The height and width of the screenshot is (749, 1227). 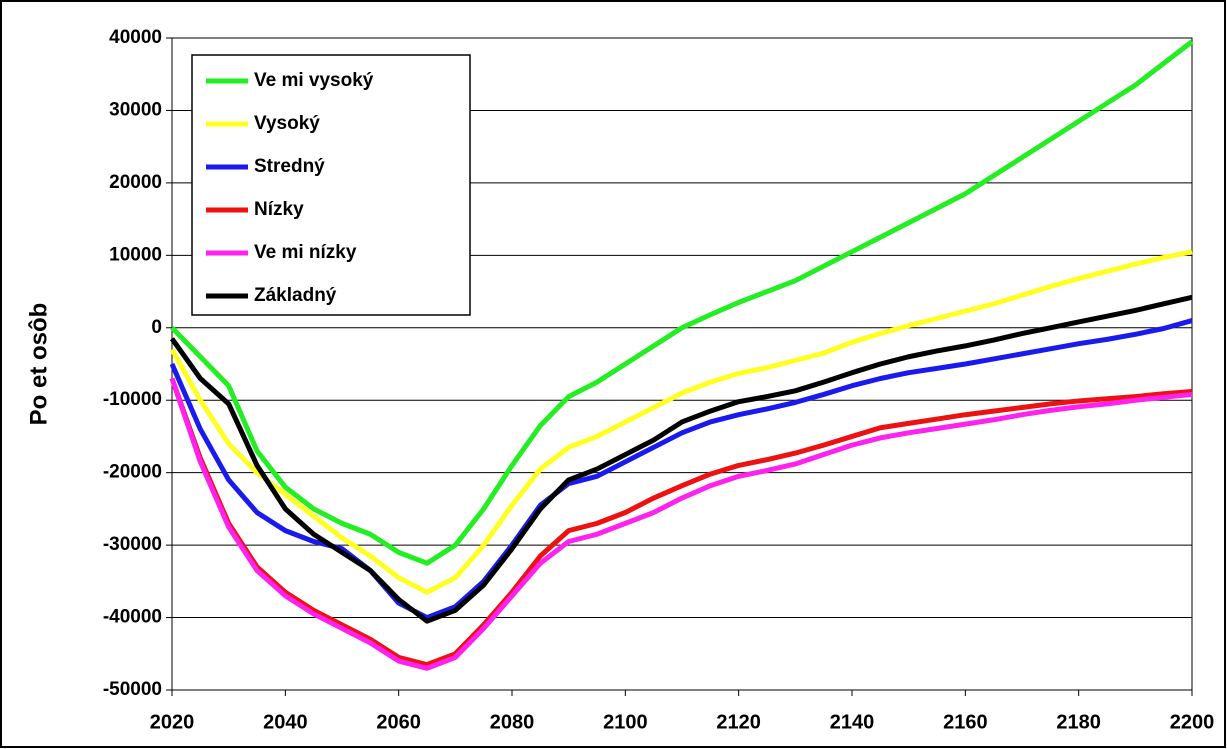 What do you see at coordinates (1078, 722) in the screenshot?
I see `x-tick-label: 2180` at bounding box center [1078, 722].